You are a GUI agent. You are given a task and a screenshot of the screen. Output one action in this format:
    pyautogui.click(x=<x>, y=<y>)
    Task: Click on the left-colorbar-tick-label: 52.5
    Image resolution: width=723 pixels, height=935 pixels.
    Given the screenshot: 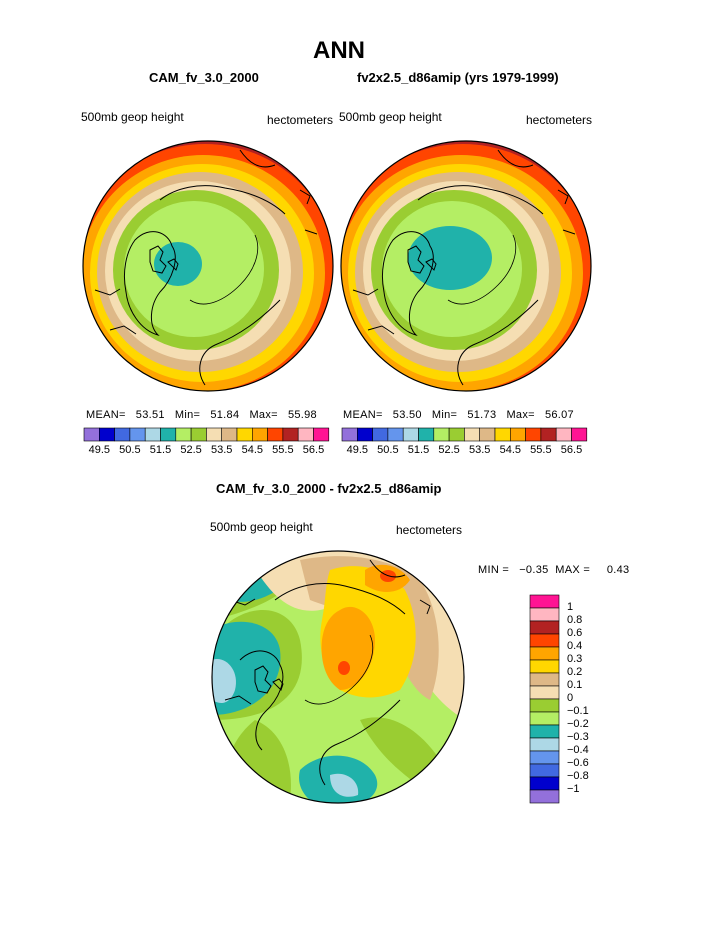 What is the action you would take?
    pyautogui.click(x=191, y=450)
    